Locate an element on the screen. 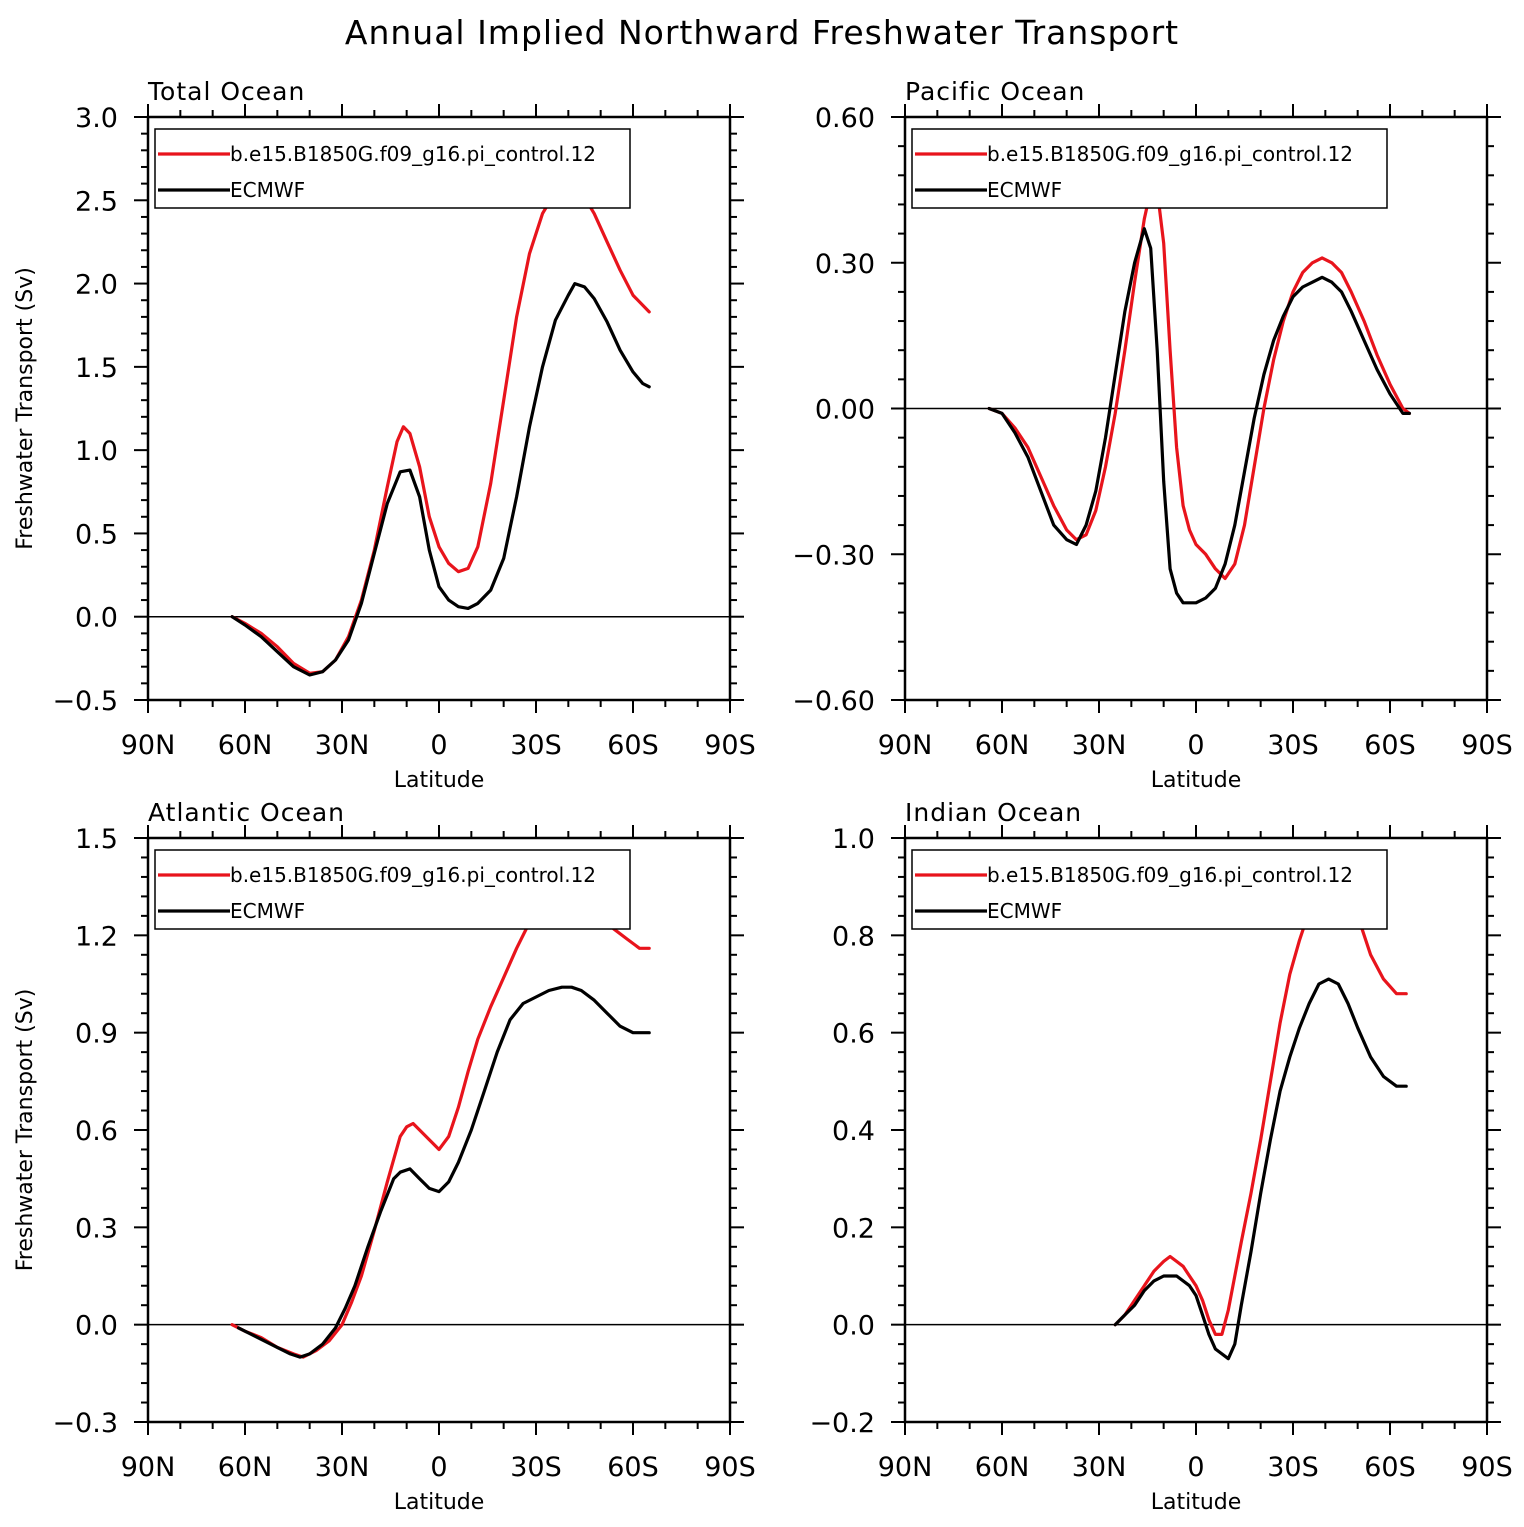 The image size is (1524, 1527). y-tick-label: 2.5 is located at coordinates (96, 201).